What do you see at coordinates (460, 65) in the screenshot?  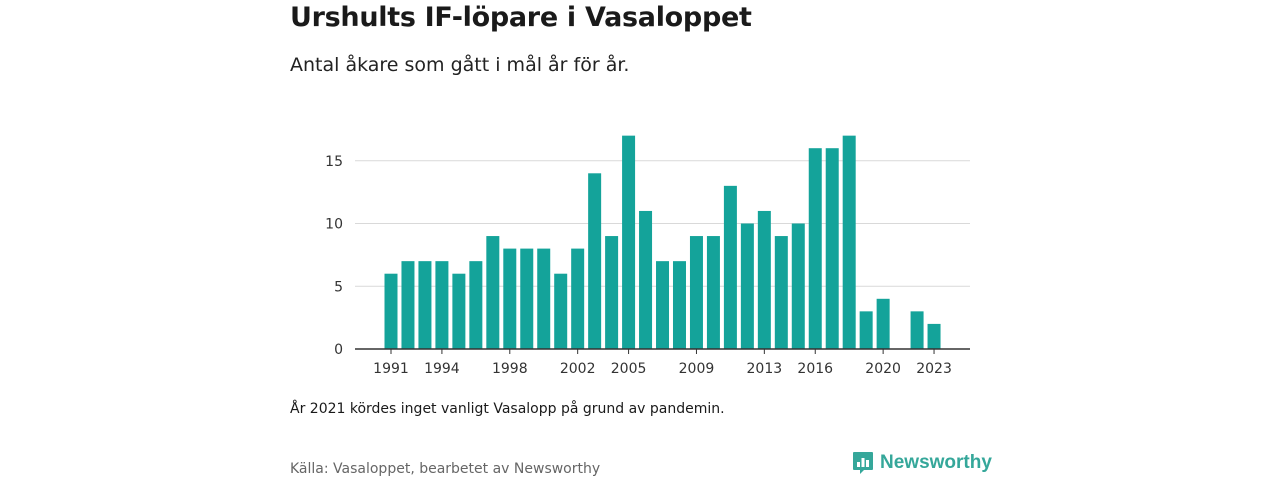 I see `chart-subtitle: Antal åkare som gått i mål år för år.` at bounding box center [460, 65].